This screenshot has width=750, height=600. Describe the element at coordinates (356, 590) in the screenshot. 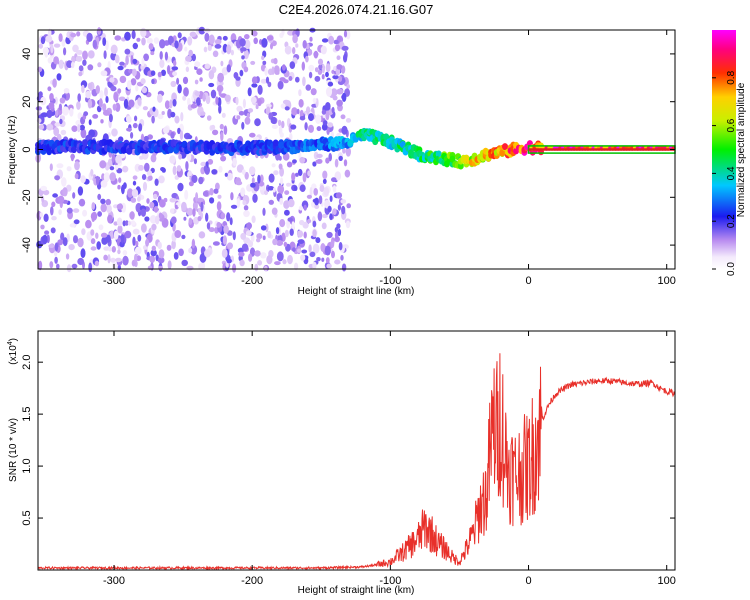

I see `snr-x-label: Height of straight line (km)` at that location.